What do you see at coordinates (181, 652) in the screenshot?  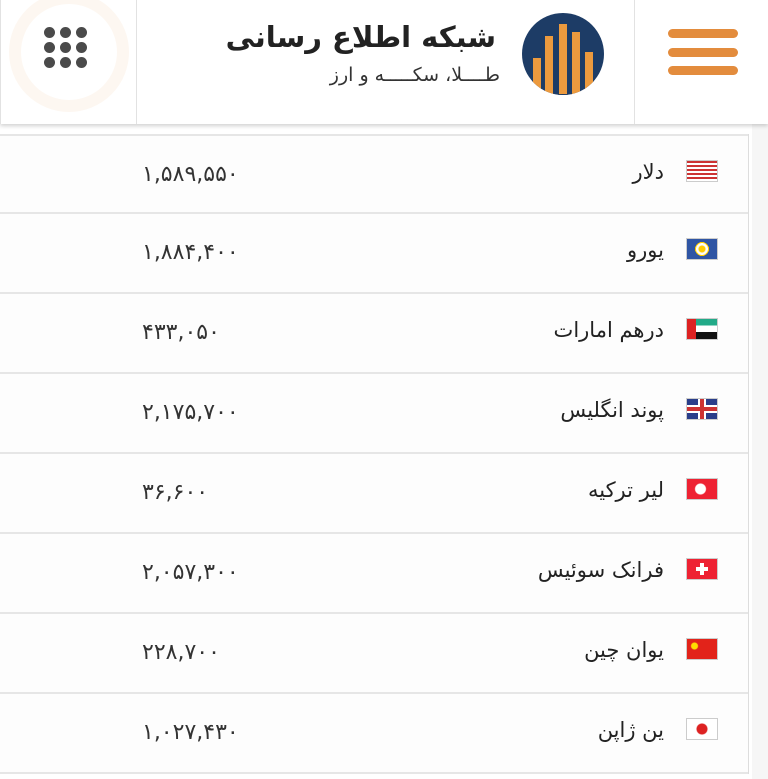 I see `currency-price: ۲۲۸,۷۰۰` at bounding box center [181, 652].